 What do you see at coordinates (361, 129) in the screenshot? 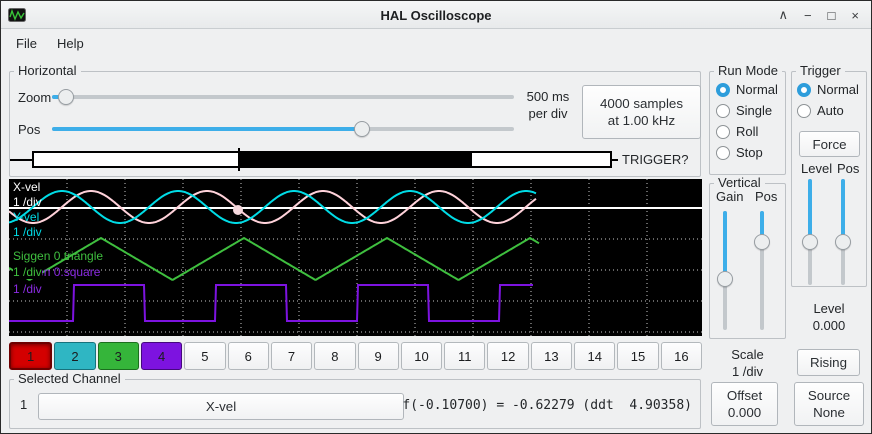
I see `pos-slider-handle` at bounding box center [361, 129].